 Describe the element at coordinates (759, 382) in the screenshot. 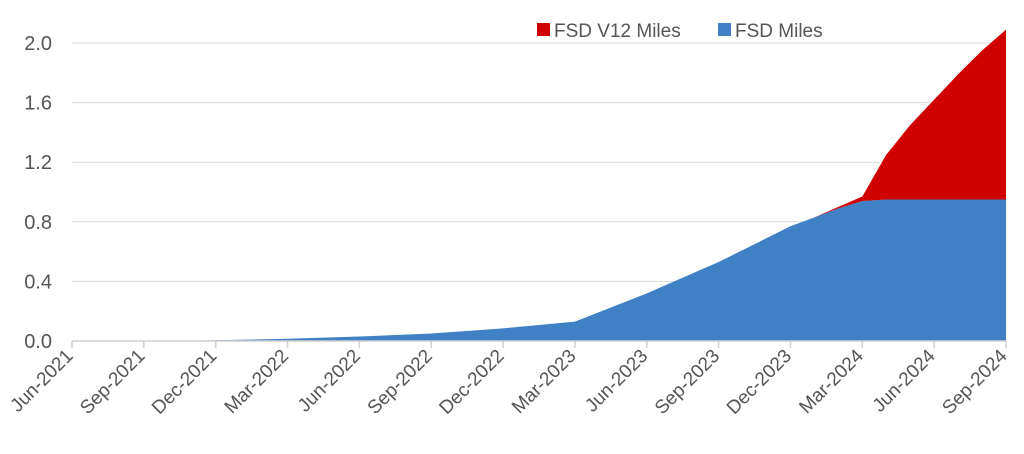

I see `x-tick-label: Dec-2023` at that location.